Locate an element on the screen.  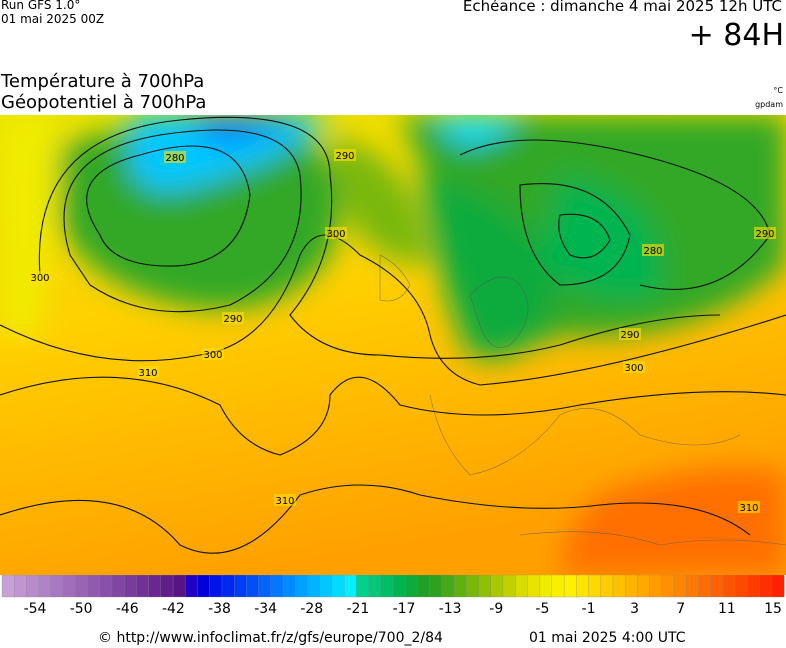
scale-label: -17 is located at coordinates (404, 609).